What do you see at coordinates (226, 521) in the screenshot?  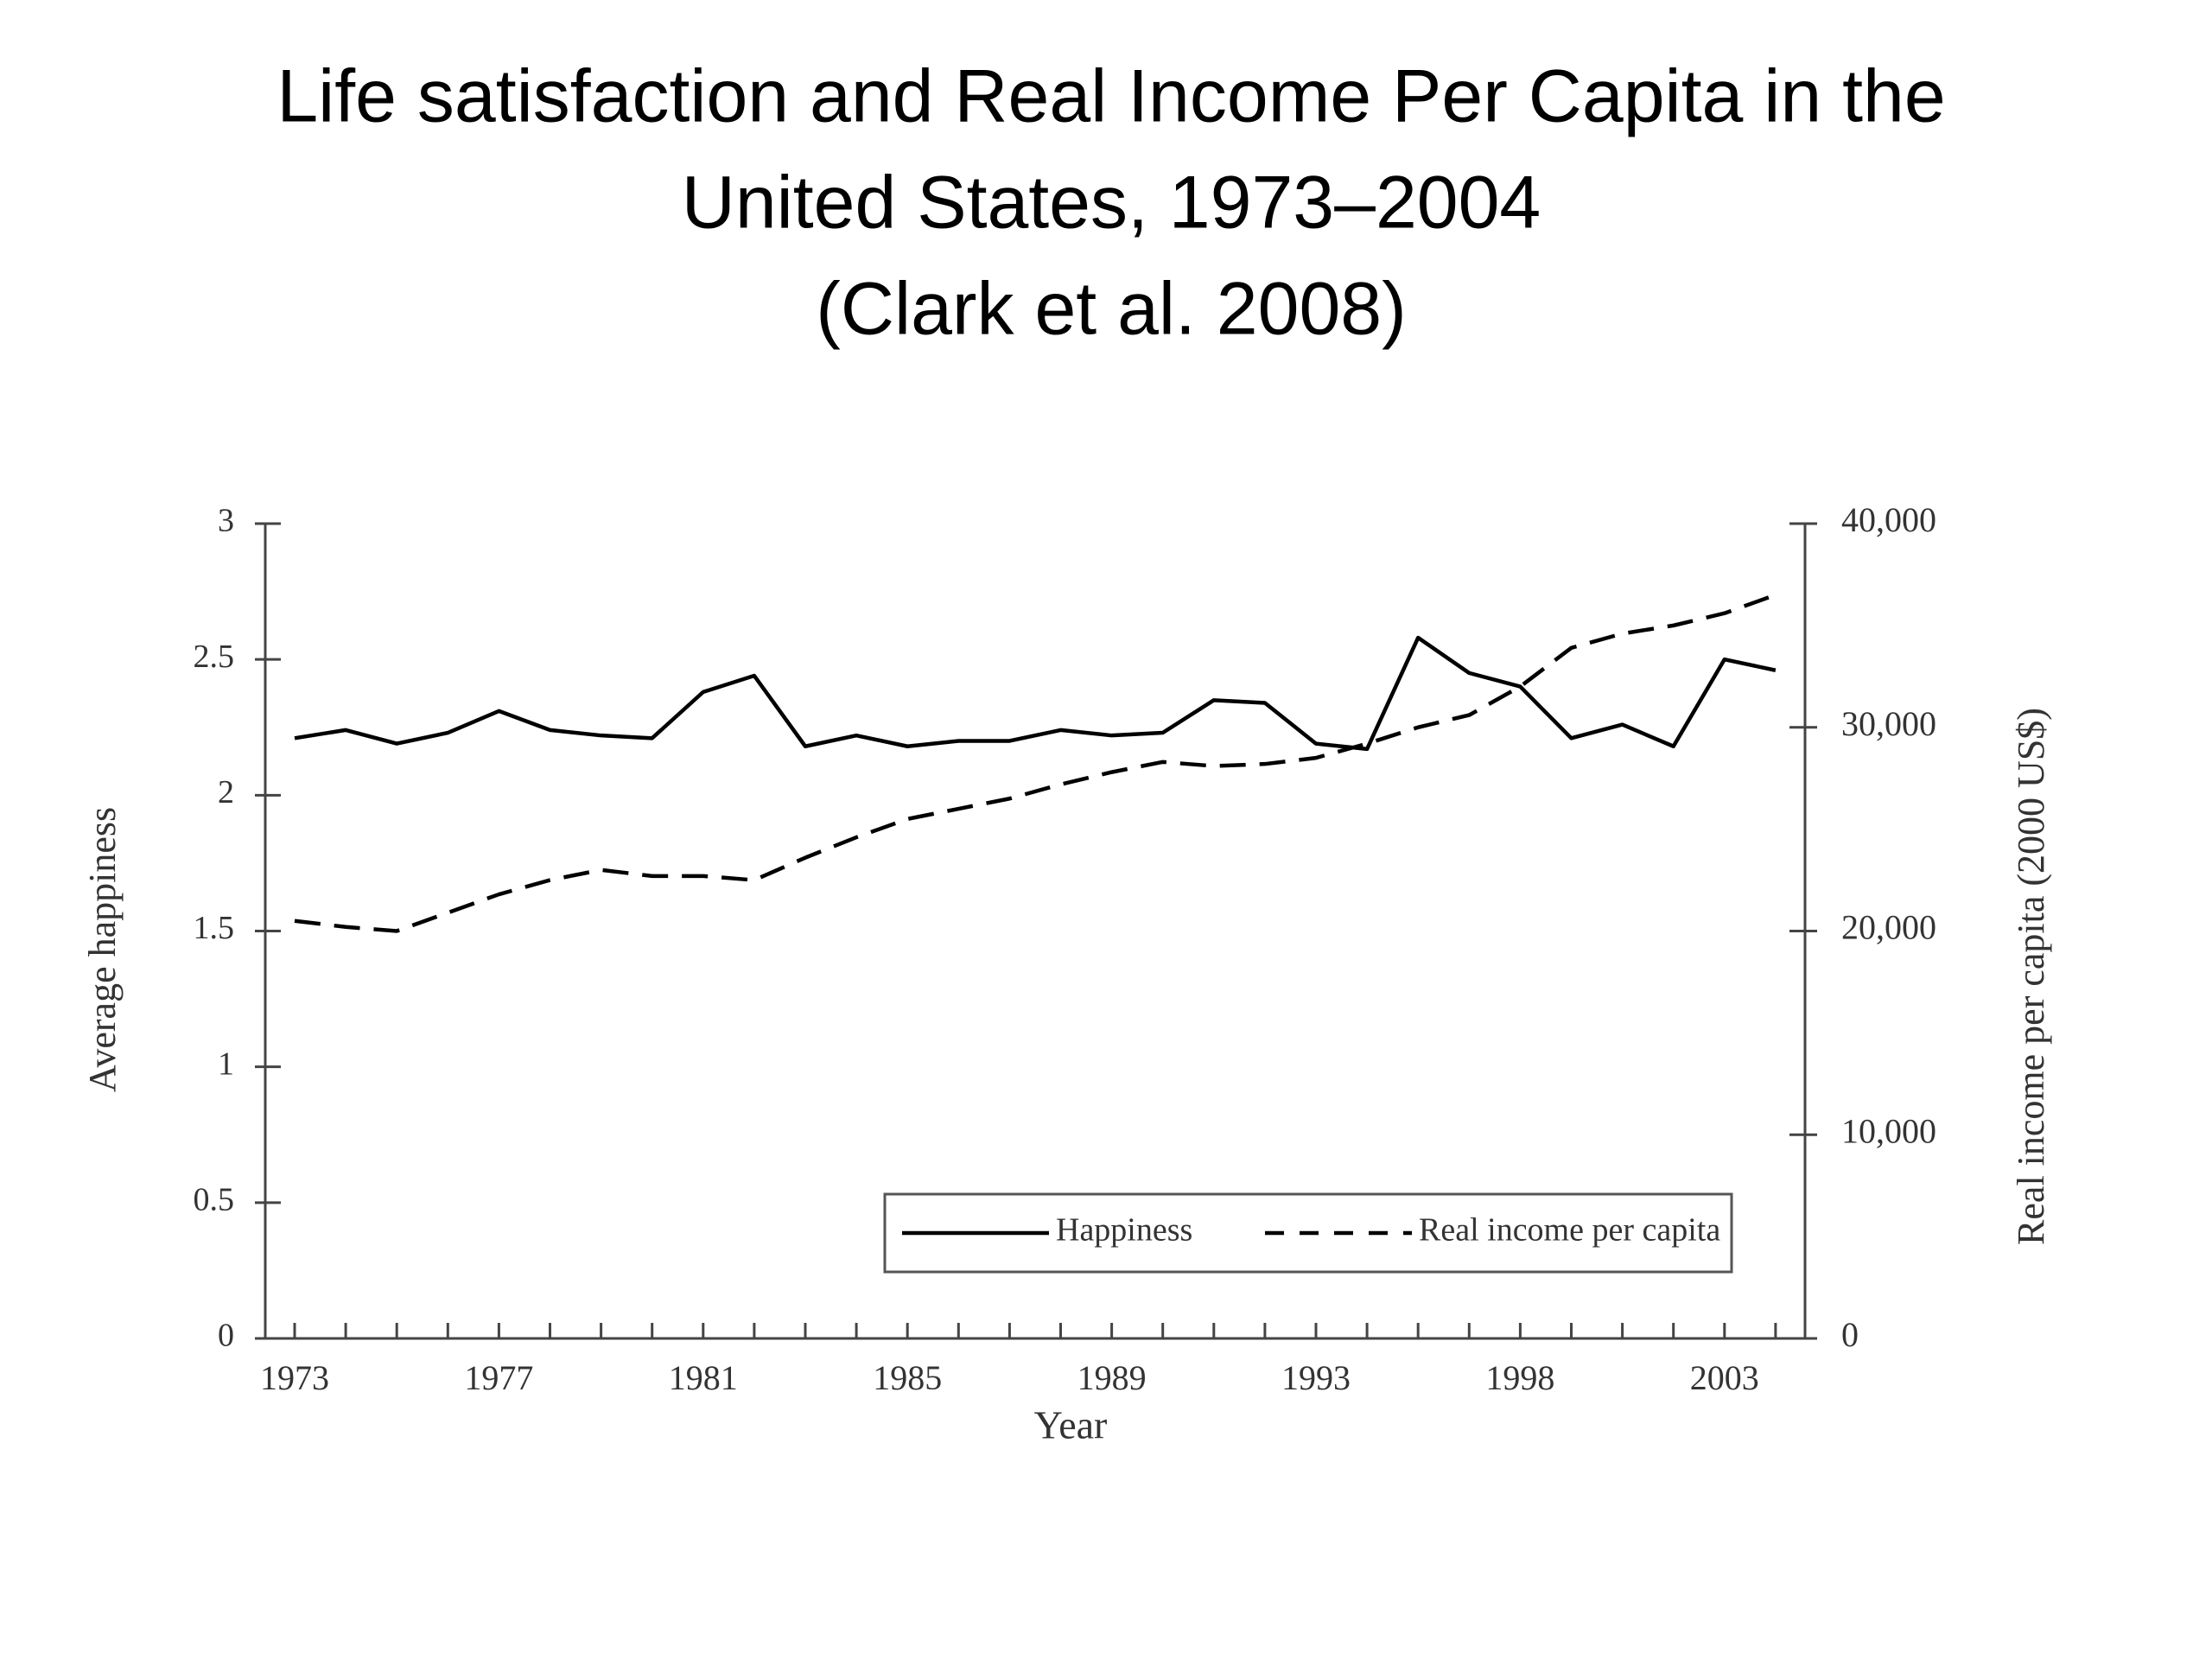 I see `y-tick-label: 3` at bounding box center [226, 521].